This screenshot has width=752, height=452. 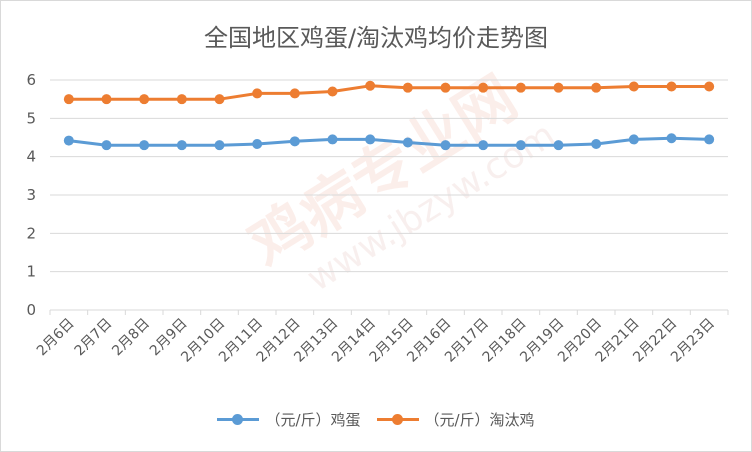 I want to click on legend: （元/斤）鸡蛋 （元/斤）淘汰鸡, so click(x=376, y=419).